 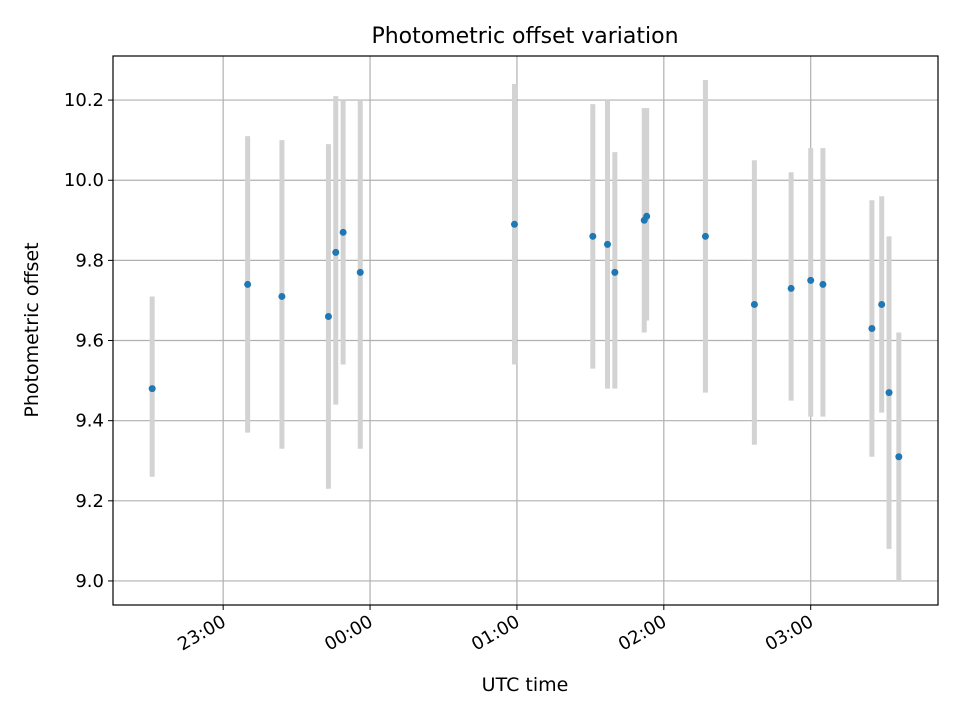 I want to click on y-tick-label: 9.4, so click(x=89, y=421).